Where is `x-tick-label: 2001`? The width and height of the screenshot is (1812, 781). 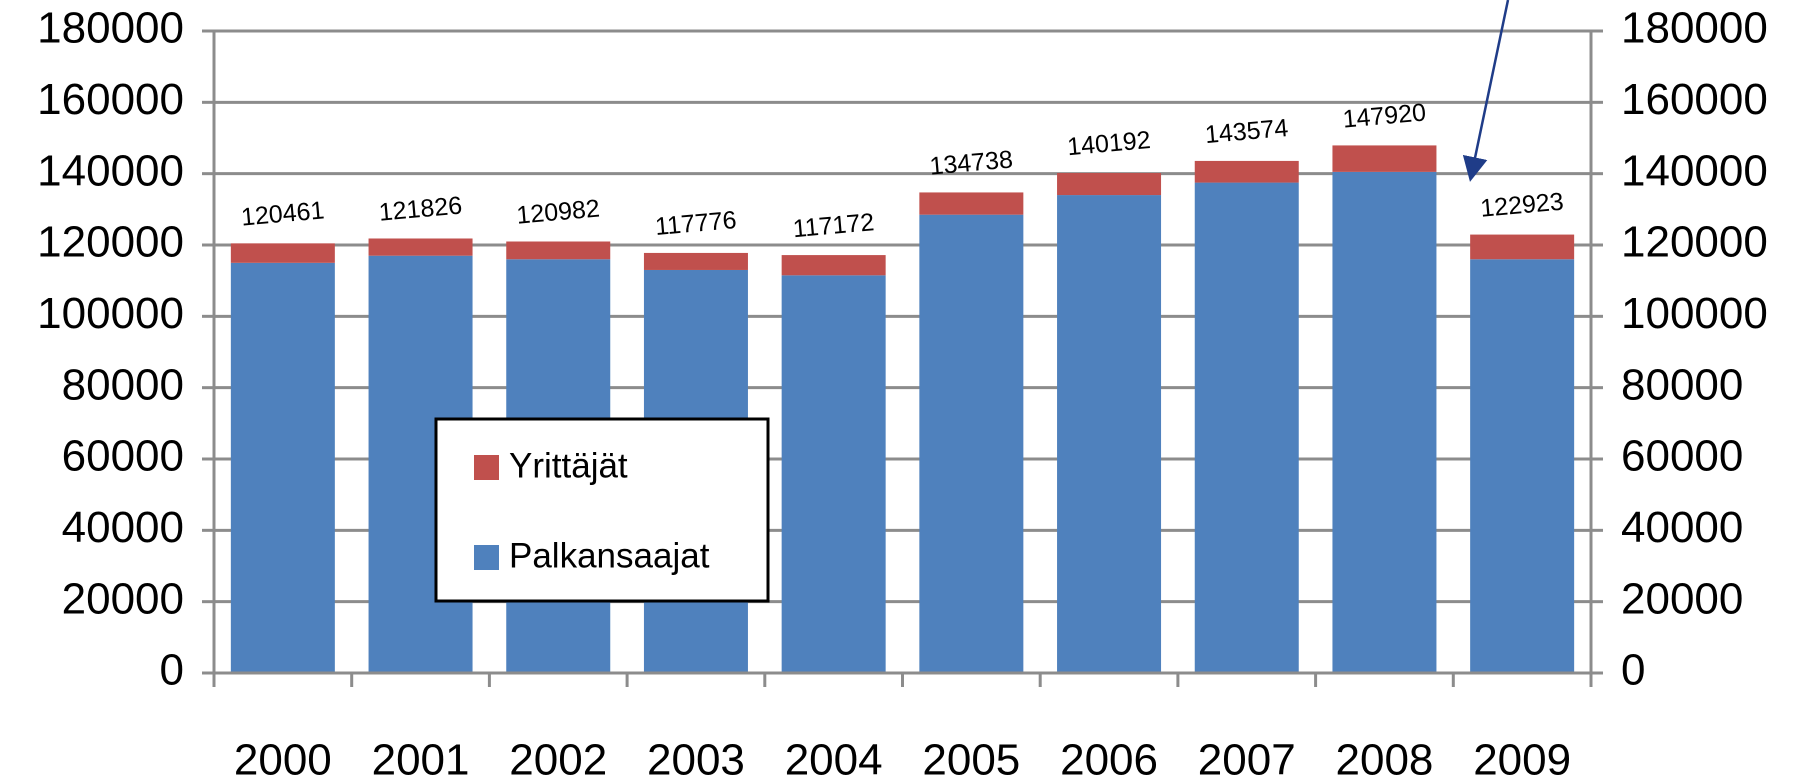 x-tick-label: 2001 is located at coordinates (421, 758).